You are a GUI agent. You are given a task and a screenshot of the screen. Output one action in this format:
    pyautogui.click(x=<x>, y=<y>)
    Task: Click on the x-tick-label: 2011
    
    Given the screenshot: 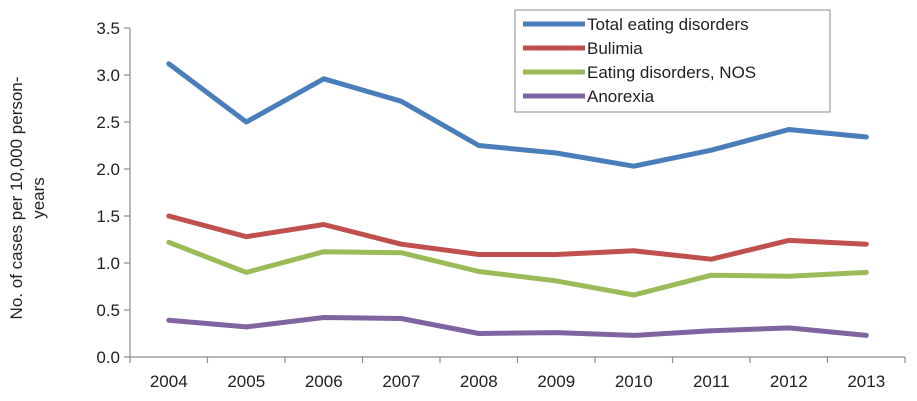 What is the action you would take?
    pyautogui.click(x=711, y=381)
    